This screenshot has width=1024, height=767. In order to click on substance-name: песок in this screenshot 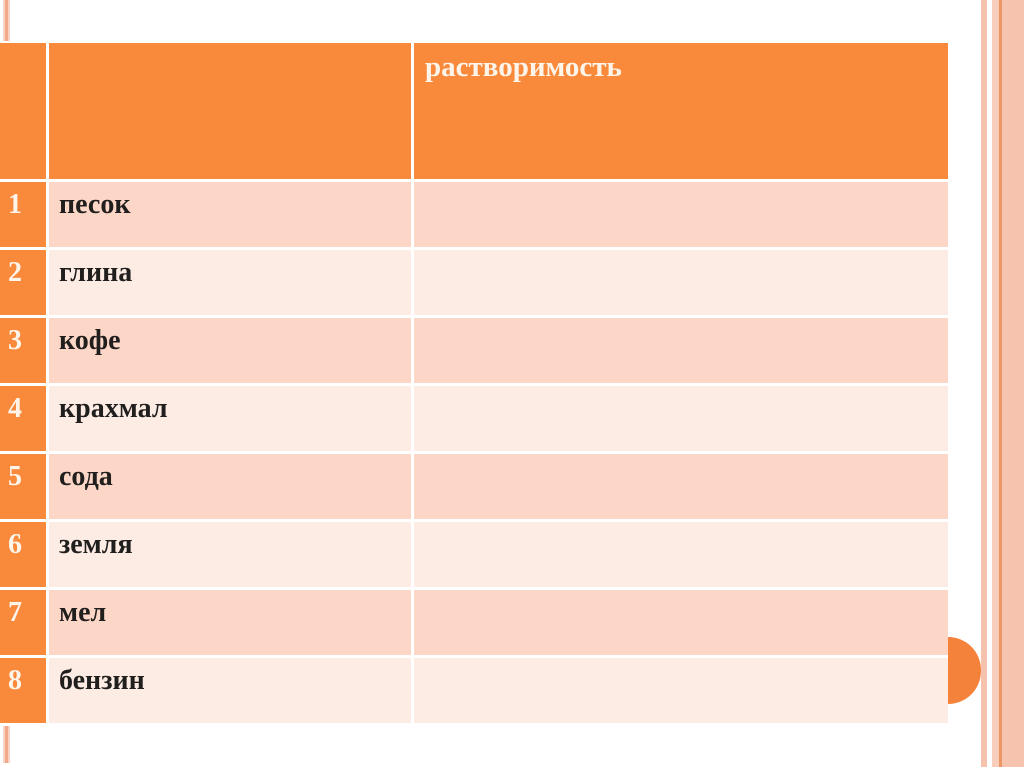, I will do `click(230, 214)`.